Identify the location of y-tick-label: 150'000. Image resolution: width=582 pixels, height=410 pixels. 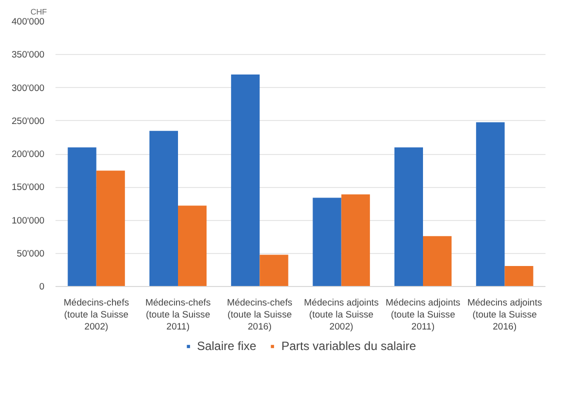
(28, 187).